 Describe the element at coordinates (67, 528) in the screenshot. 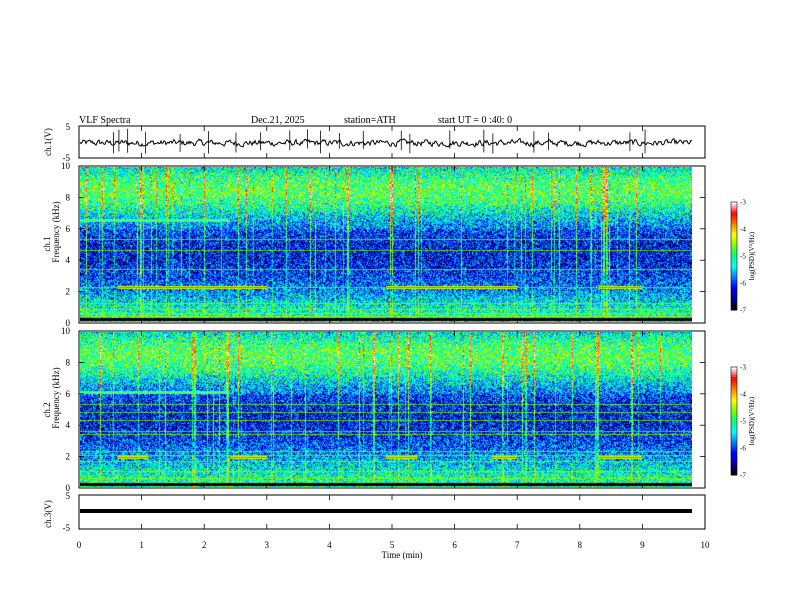

I see `ch3-ytick-bottom: -5` at that location.